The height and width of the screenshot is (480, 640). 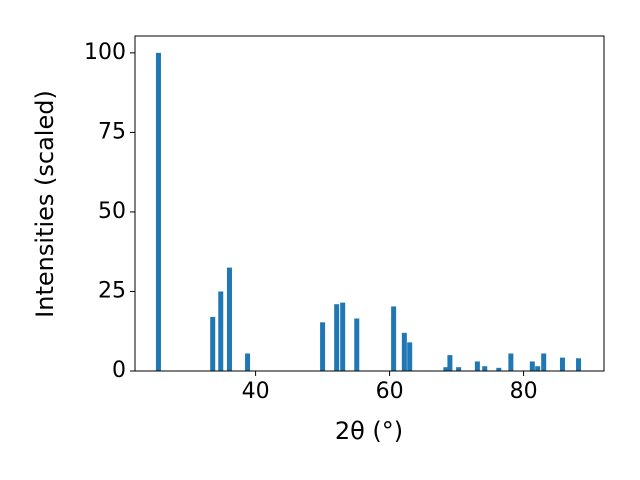 I want to click on y-tick-label: 0, so click(x=119, y=370).